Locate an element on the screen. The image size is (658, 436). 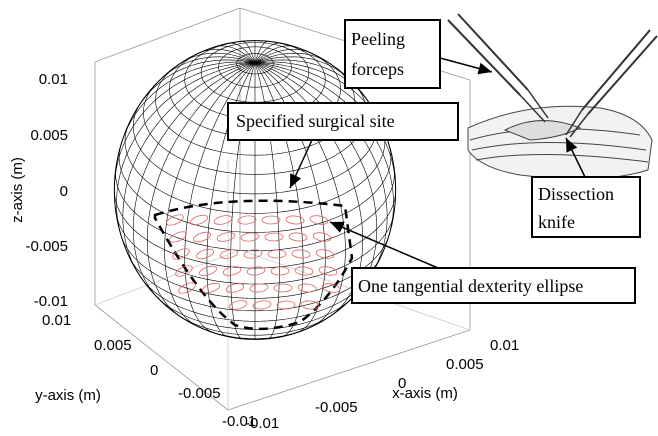
surgical-site-boundary is located at coordinates (253, 265).